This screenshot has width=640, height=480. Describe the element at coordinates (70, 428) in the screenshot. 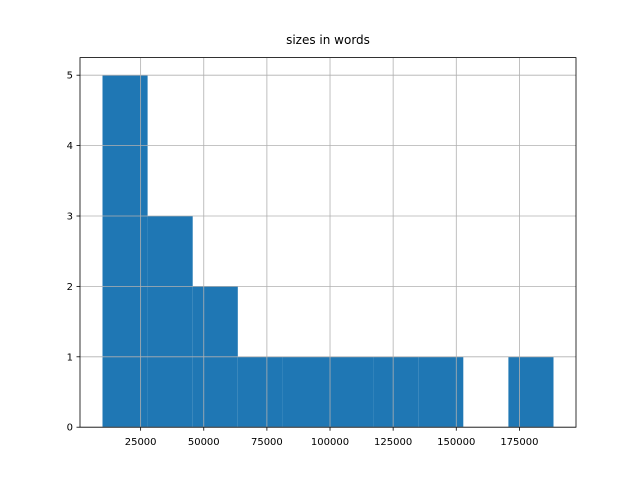

I see `y-tick-label: 0` at that location.